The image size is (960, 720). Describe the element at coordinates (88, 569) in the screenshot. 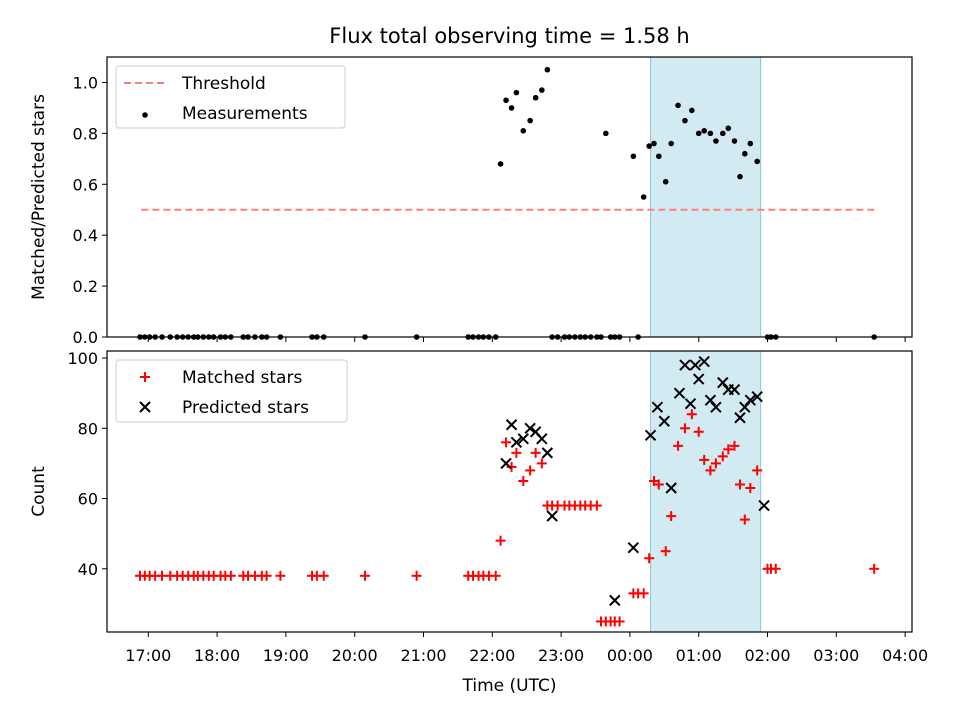

I see `y-tick-label: 40` at that location.